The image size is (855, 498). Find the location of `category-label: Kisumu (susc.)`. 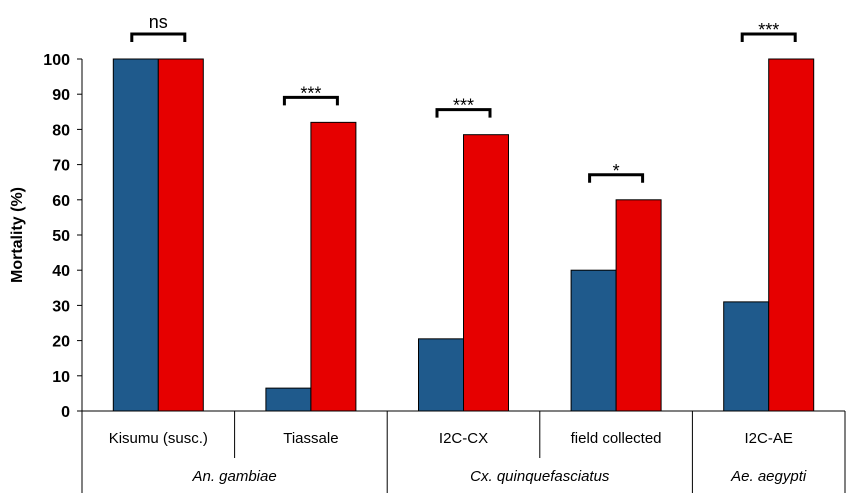

category-label: Kisumu (susc.) is located at coordinates (158, 438).